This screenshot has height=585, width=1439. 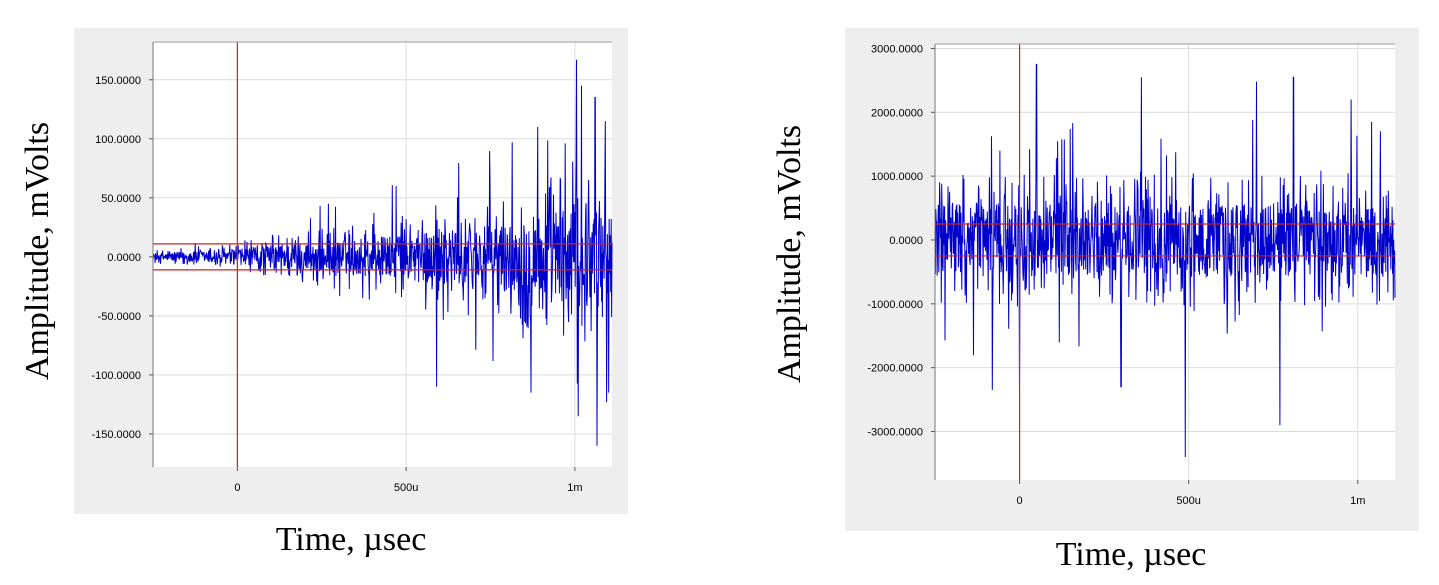 What do you see at coordinates (351, 539) in the screenshot?
I see `chart1-x-axis-label: Time, µsec` at bounding box center [351, 539].